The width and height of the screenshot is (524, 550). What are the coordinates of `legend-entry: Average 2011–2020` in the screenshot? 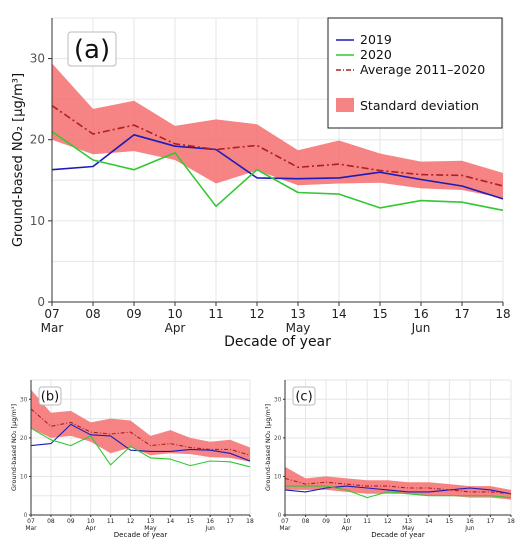 It's located at (422, 69).